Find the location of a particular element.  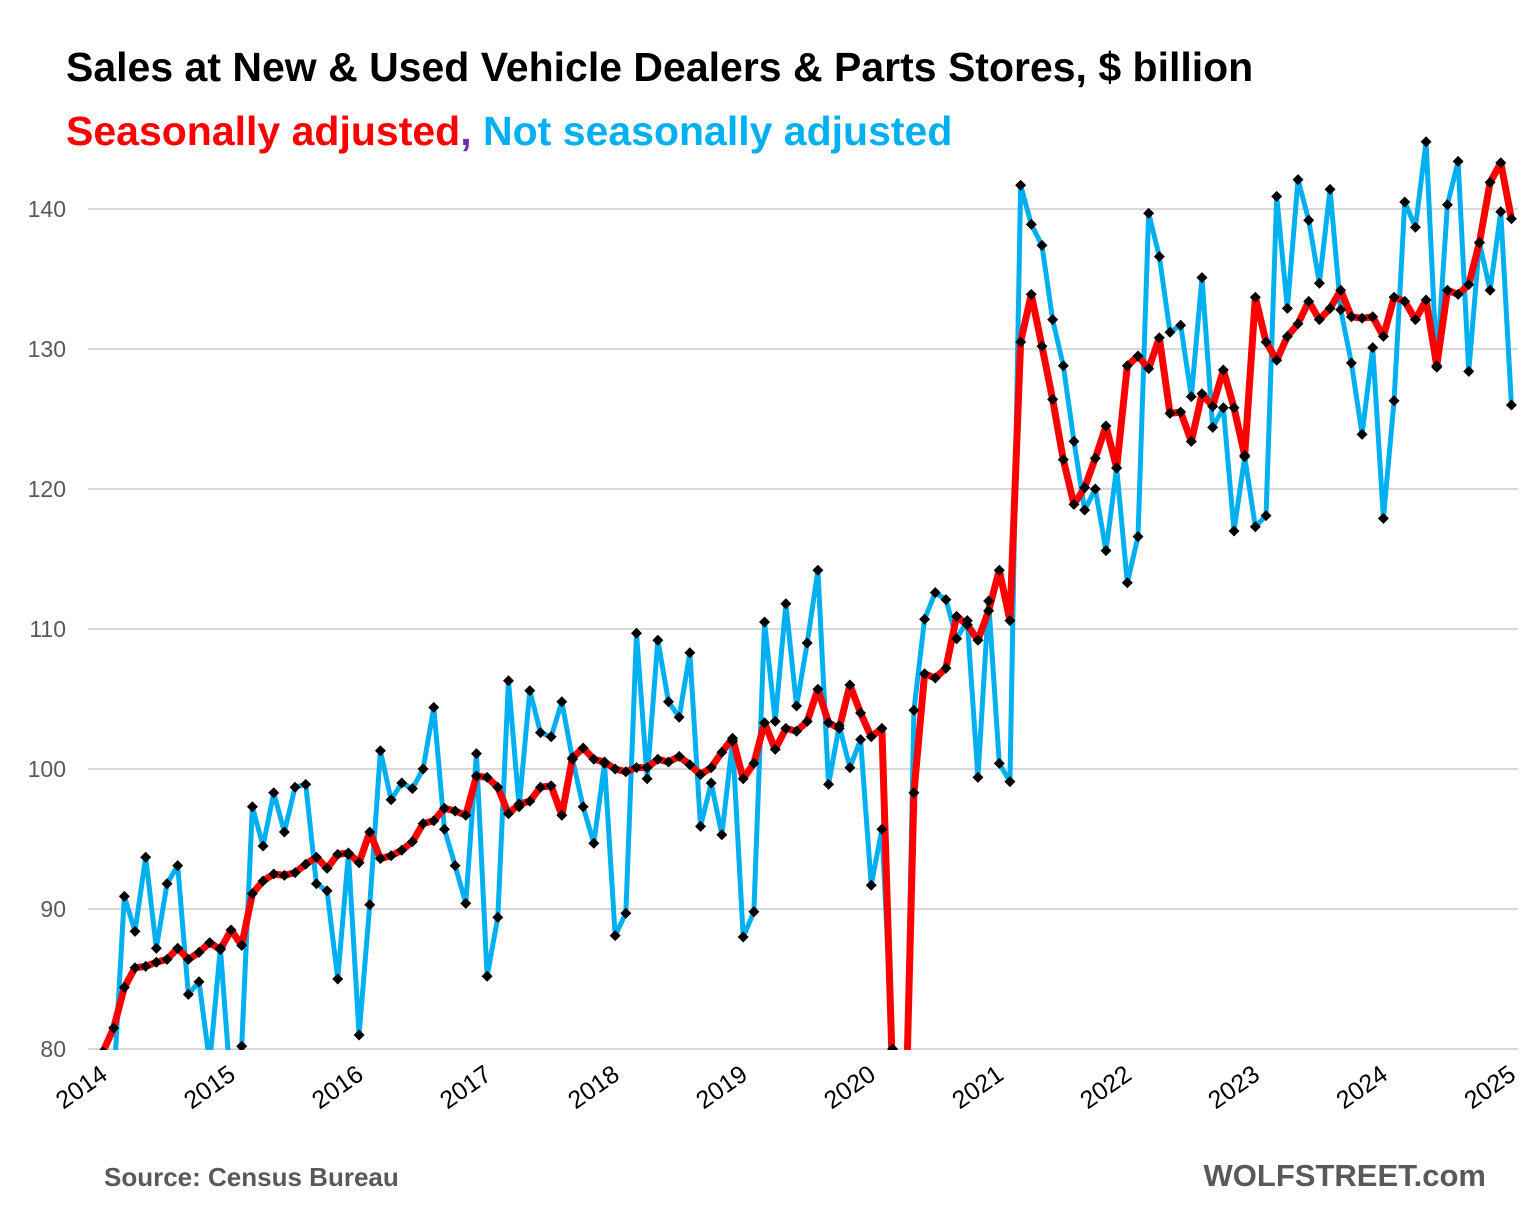

y-axis: 80 90 100 110 120 130 140 is located at coordinates (47, 629).